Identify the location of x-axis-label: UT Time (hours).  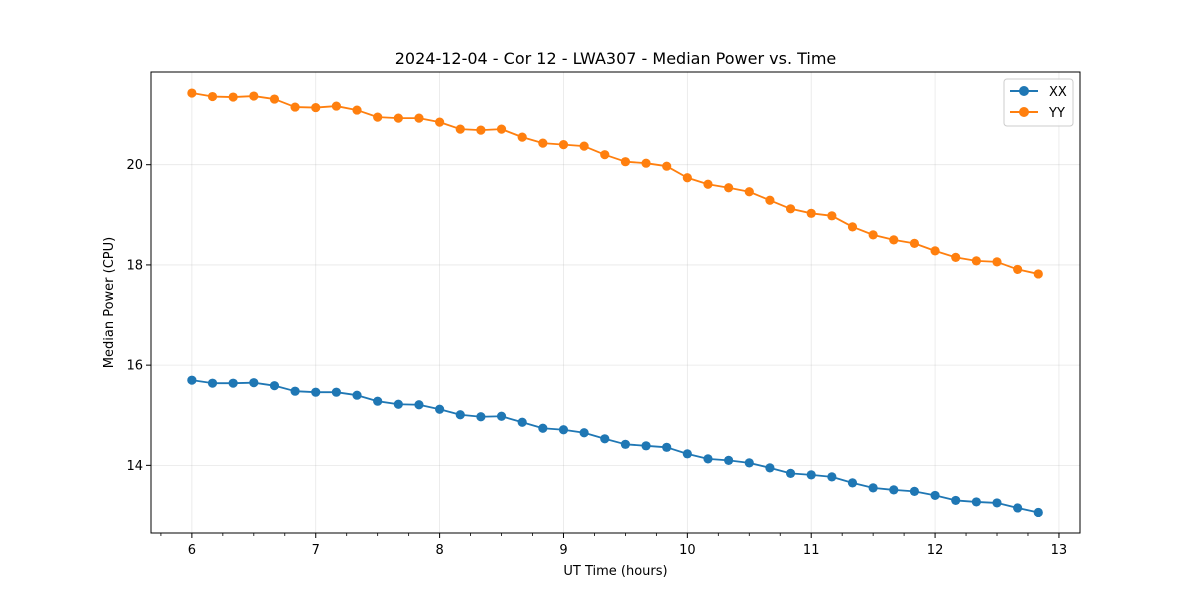
(615, 571).